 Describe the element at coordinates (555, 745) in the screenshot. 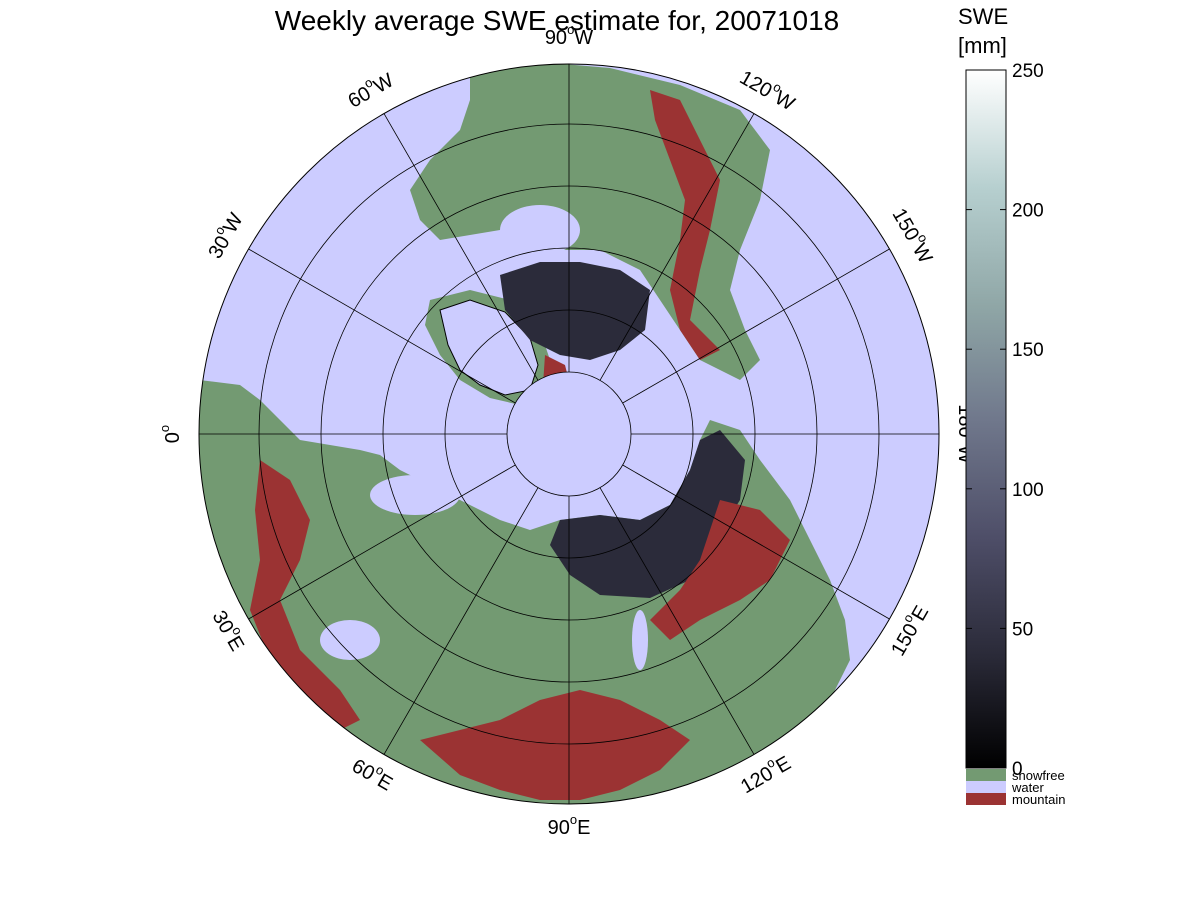

I see `mountain-himalaya` at that location.